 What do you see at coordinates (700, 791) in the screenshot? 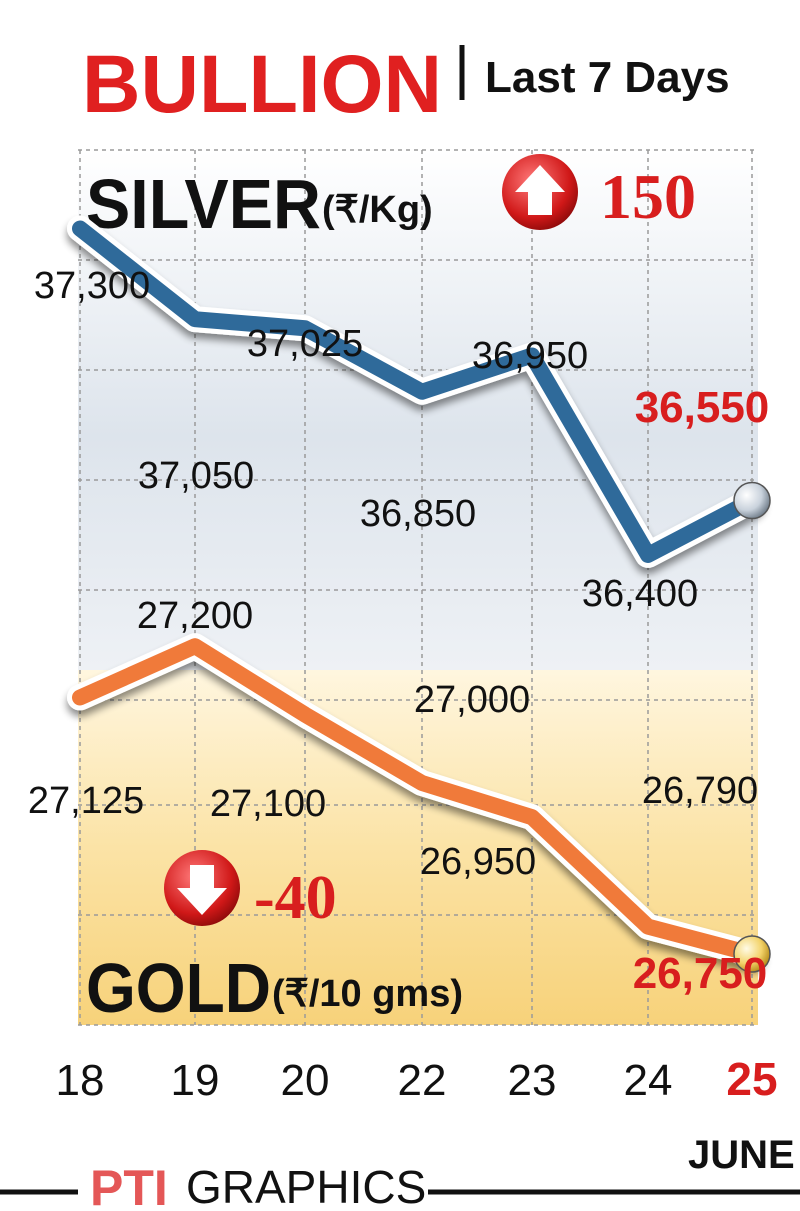
I see `gold-point-label-5: 26,790` at bounding box center [700, 791].